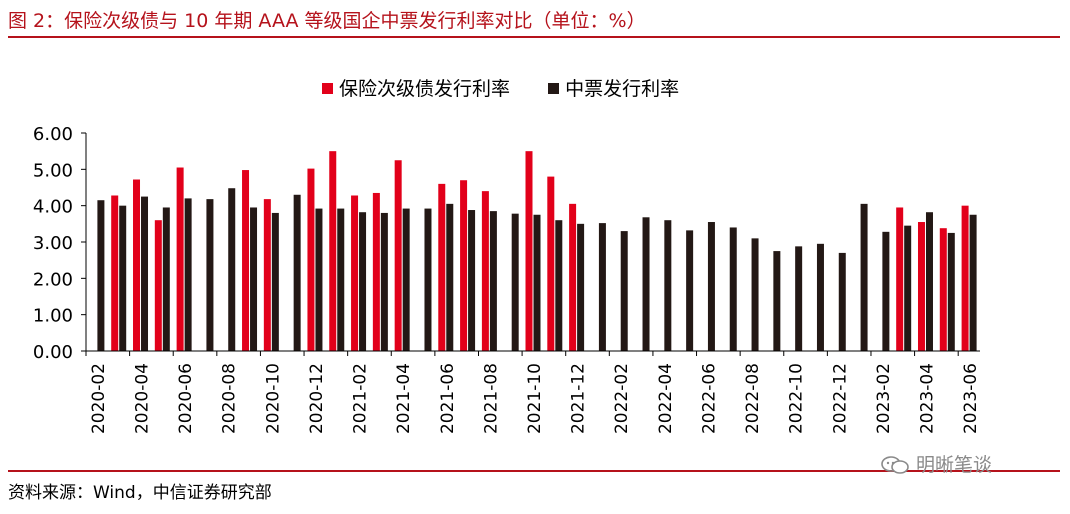 This screenshot has width=1070, height=514. What do you see at coordinates (361, 398) in the screenshot?
I see `x-tick-label: 2021-02` at bounding box center [361, 398].